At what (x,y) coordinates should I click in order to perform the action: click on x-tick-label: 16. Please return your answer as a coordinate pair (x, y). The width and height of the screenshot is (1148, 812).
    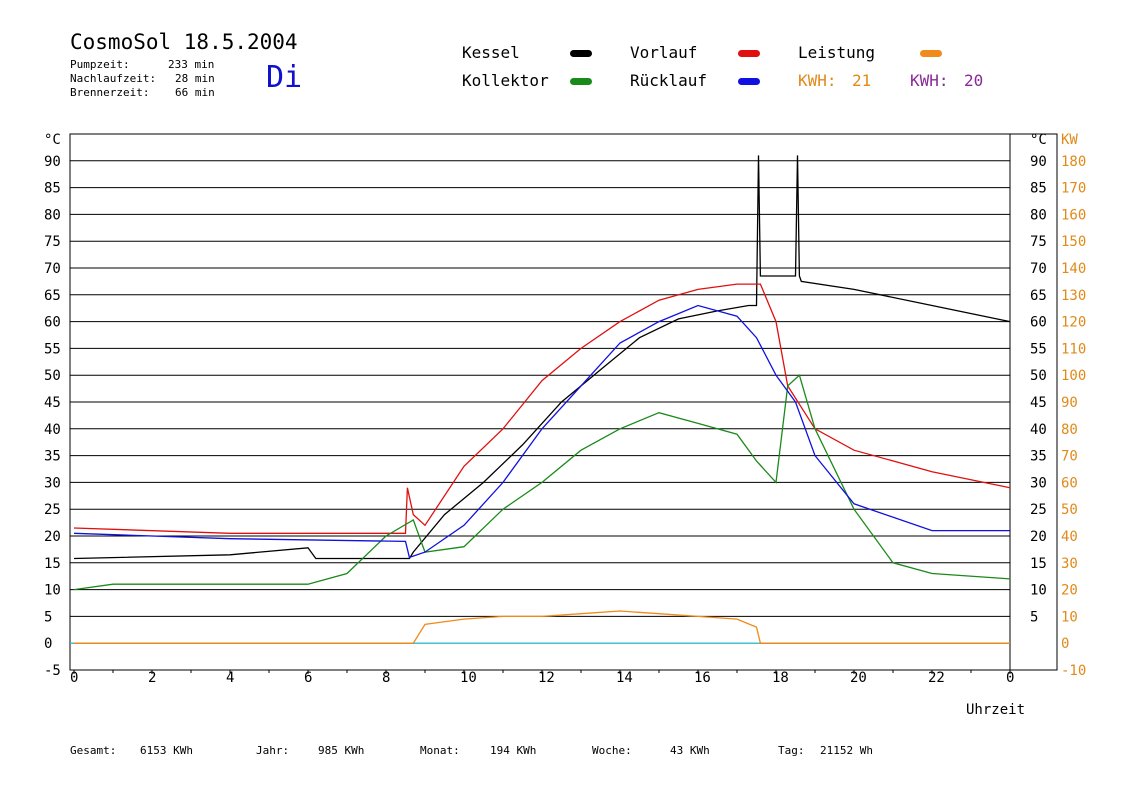
    Looking at the image, I should click on (702, 678).